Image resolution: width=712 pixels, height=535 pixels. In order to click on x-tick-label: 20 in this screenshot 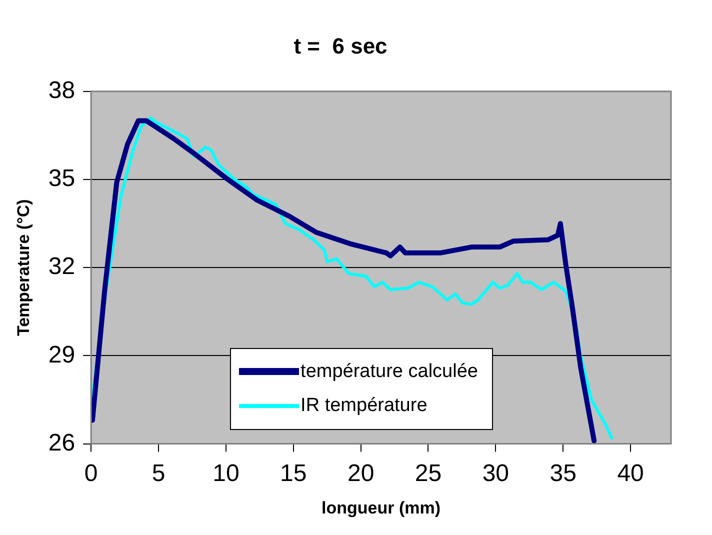, I will do `click(360, 473)`.